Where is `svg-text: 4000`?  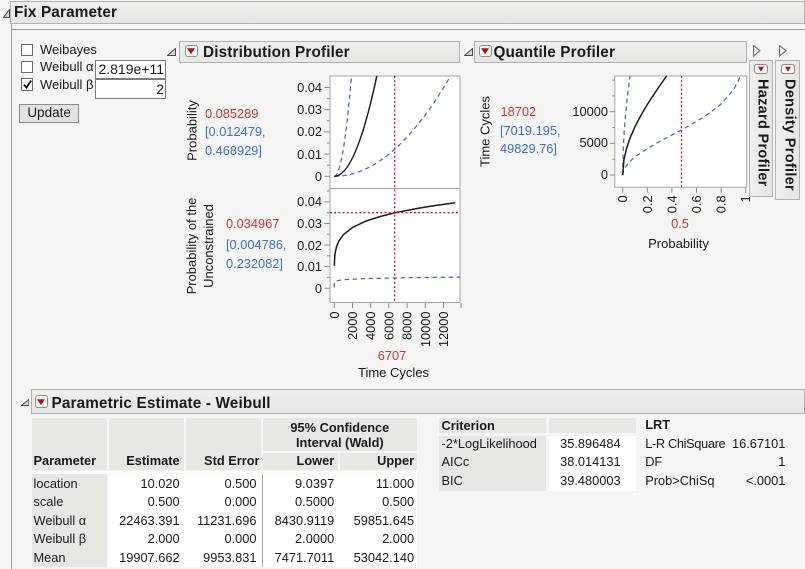
svg-text: 4000 is located at coordinates (370, 326).